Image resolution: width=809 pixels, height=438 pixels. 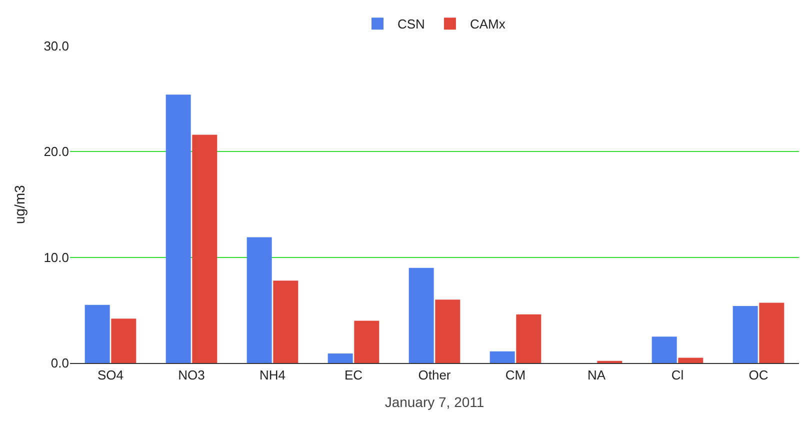 I want to click on x-tick-label: SO4, so click(x=110, y=375).